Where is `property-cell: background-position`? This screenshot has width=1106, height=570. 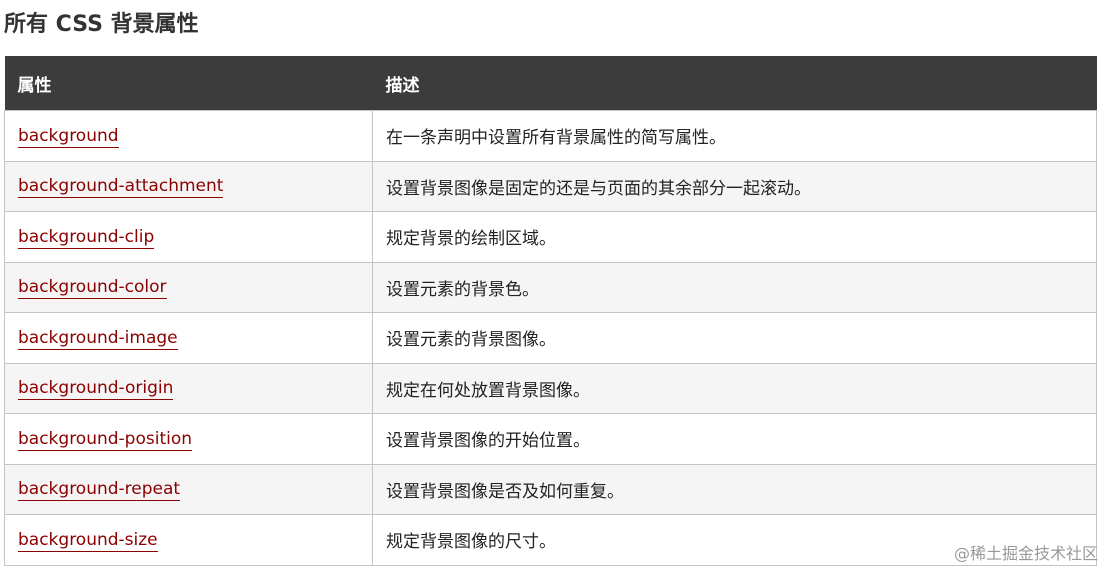
property-cell: background-position is located at coordinates (188, 439).